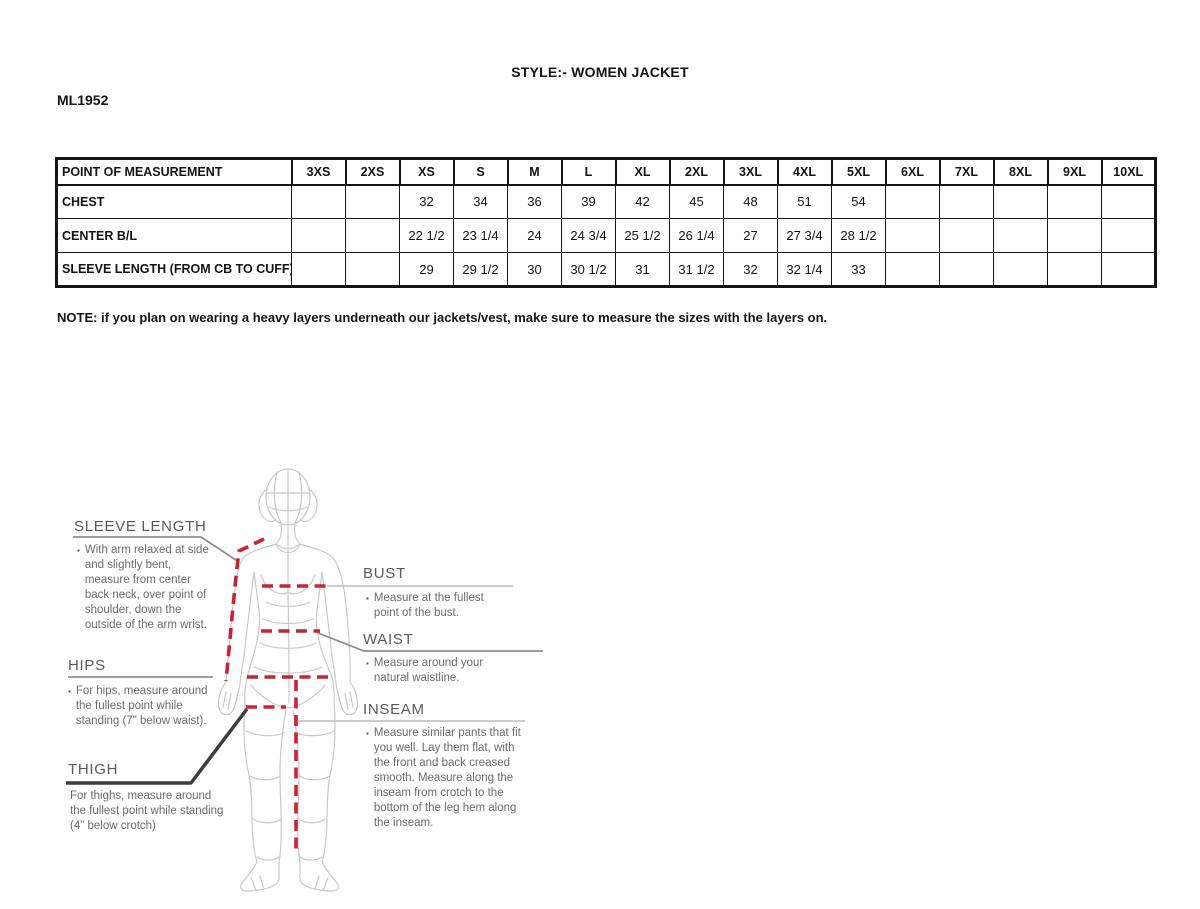  Describe the element at coordinates (384, 573) in the screenshot. I see `section-heading-bust: BUST` at that location.